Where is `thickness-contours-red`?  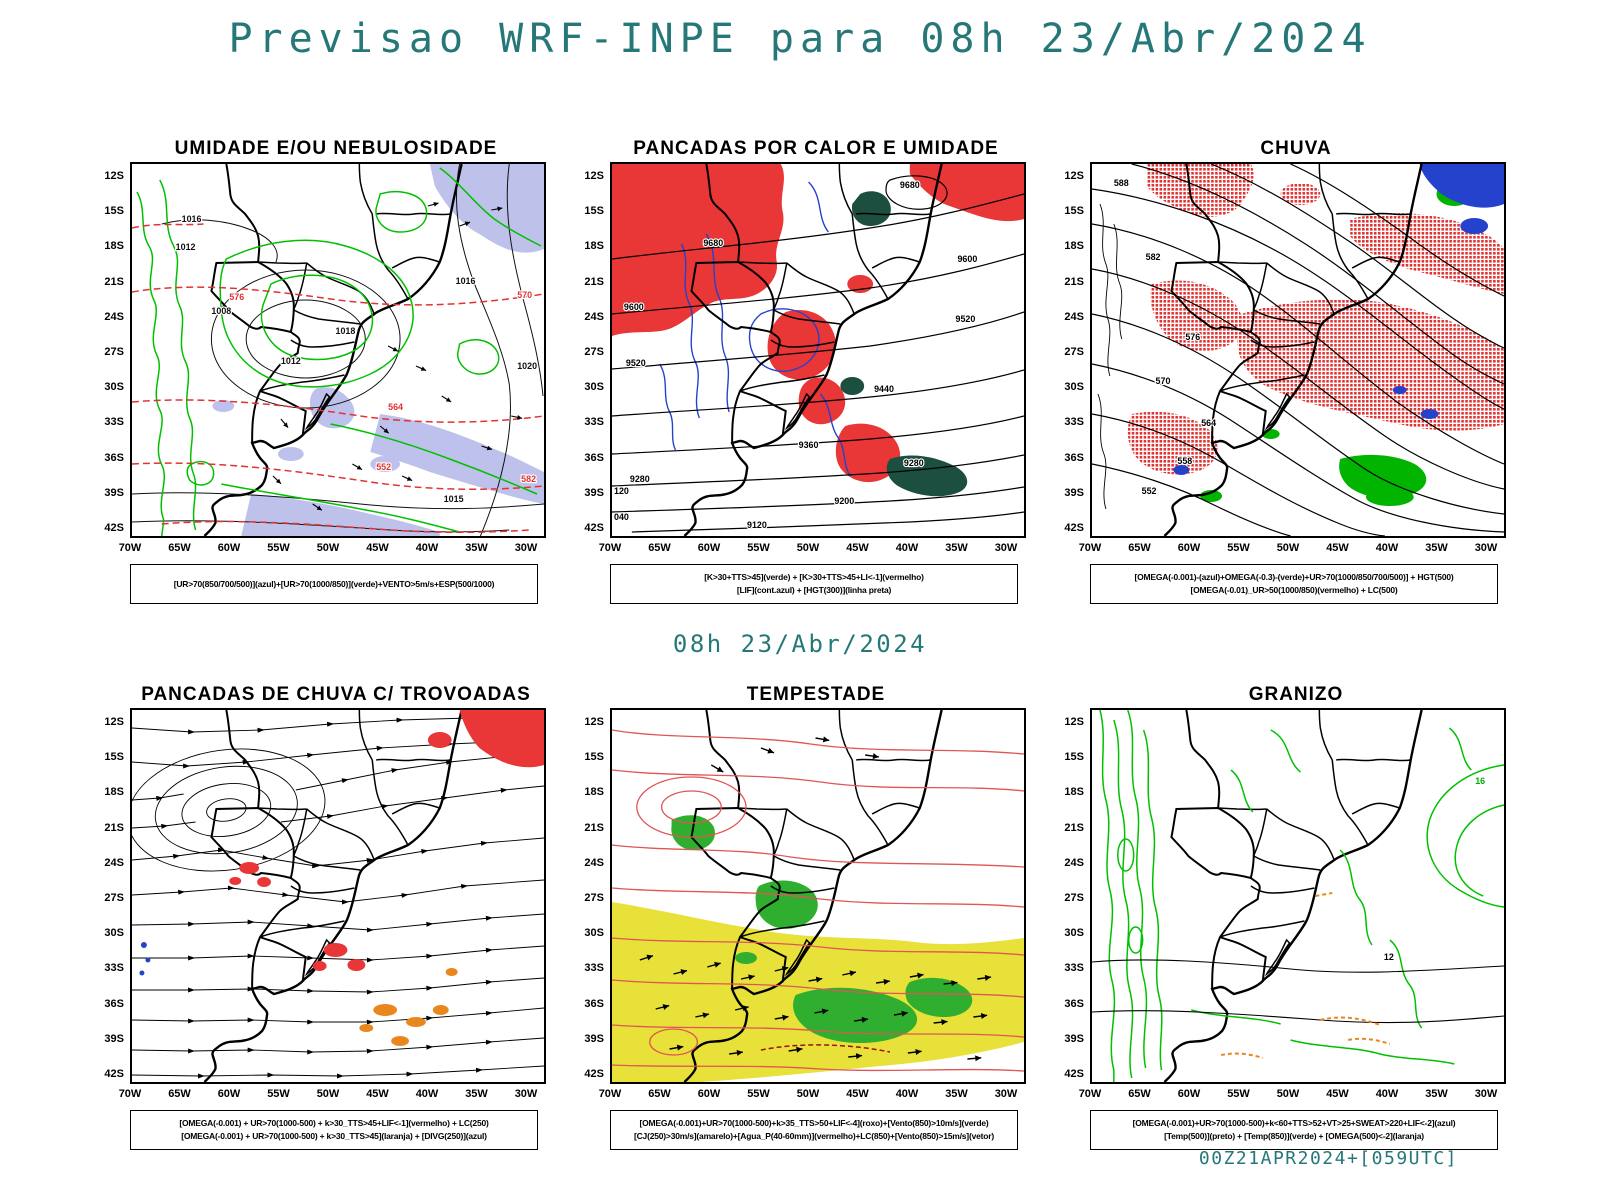
thickness-contours-red is located at coordinates (338, 378).